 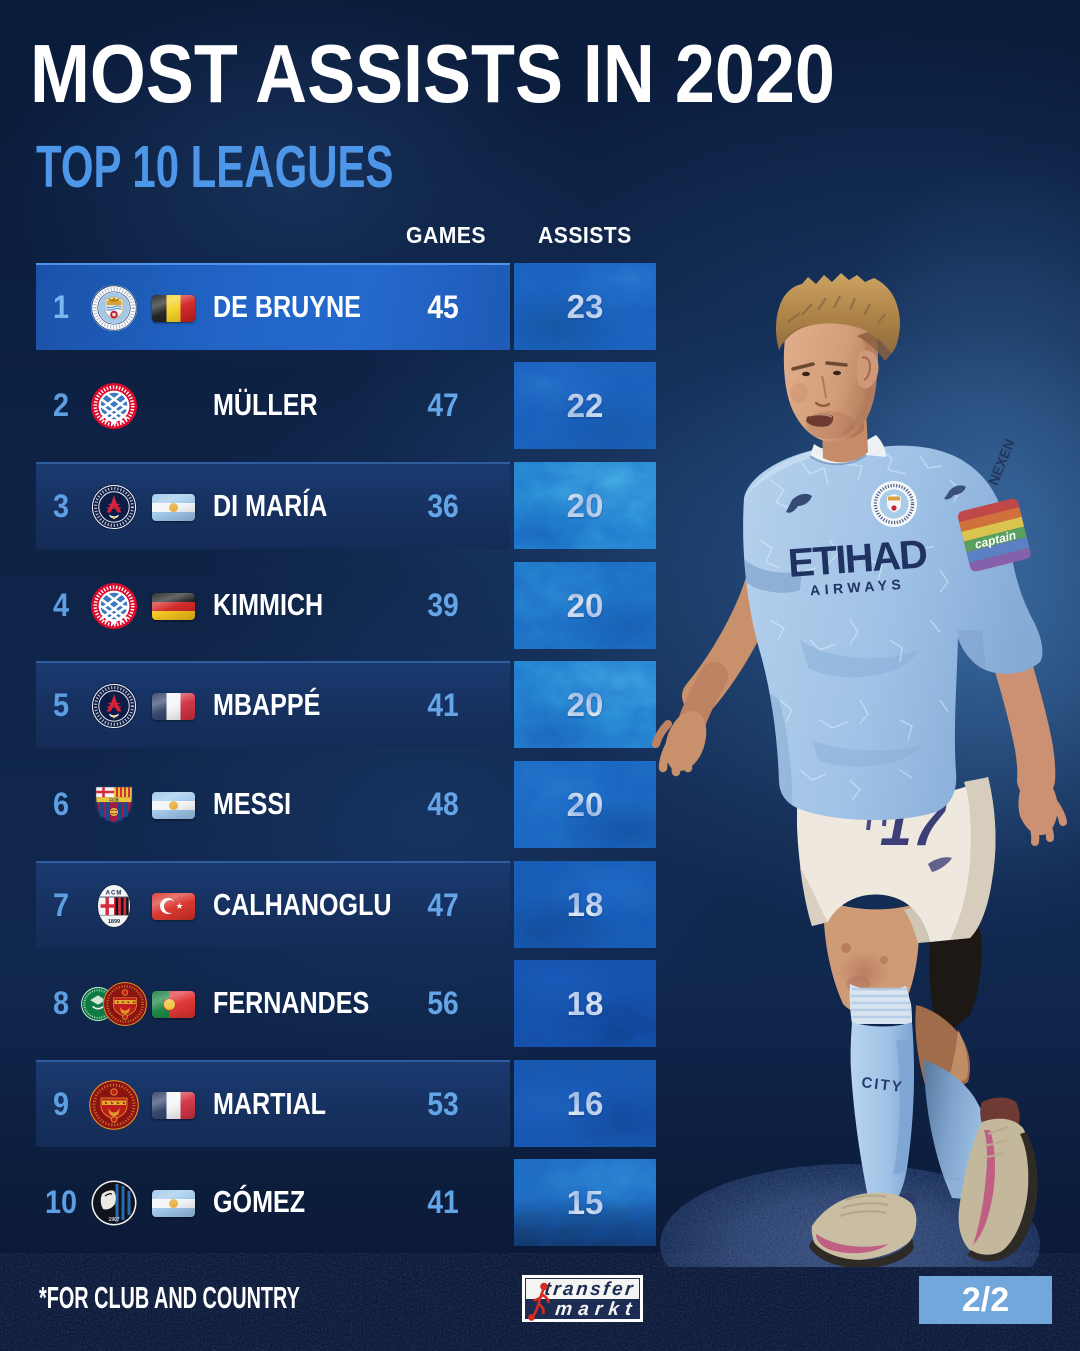 What do you see at coordinates (857, 587) in the screenshot?
I see `svg-text: AIRWAYS` at bounding box center [857, 587].